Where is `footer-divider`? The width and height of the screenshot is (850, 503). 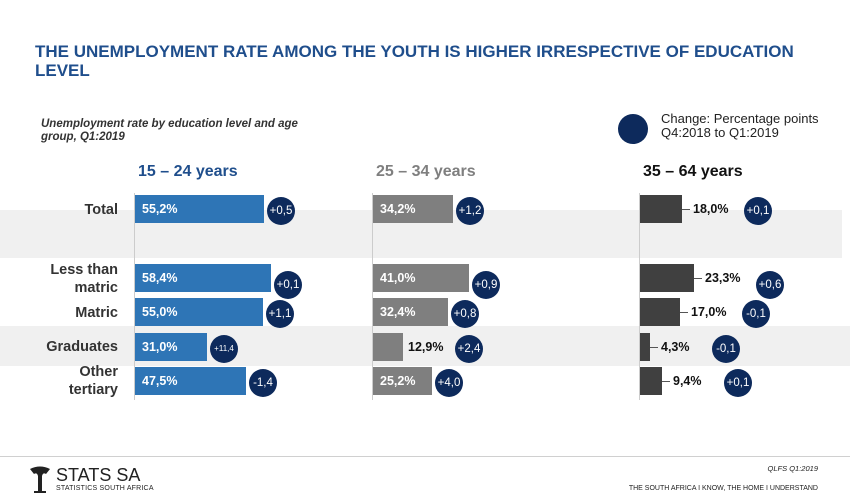 footer-divider is located at coordinates (425, 456).